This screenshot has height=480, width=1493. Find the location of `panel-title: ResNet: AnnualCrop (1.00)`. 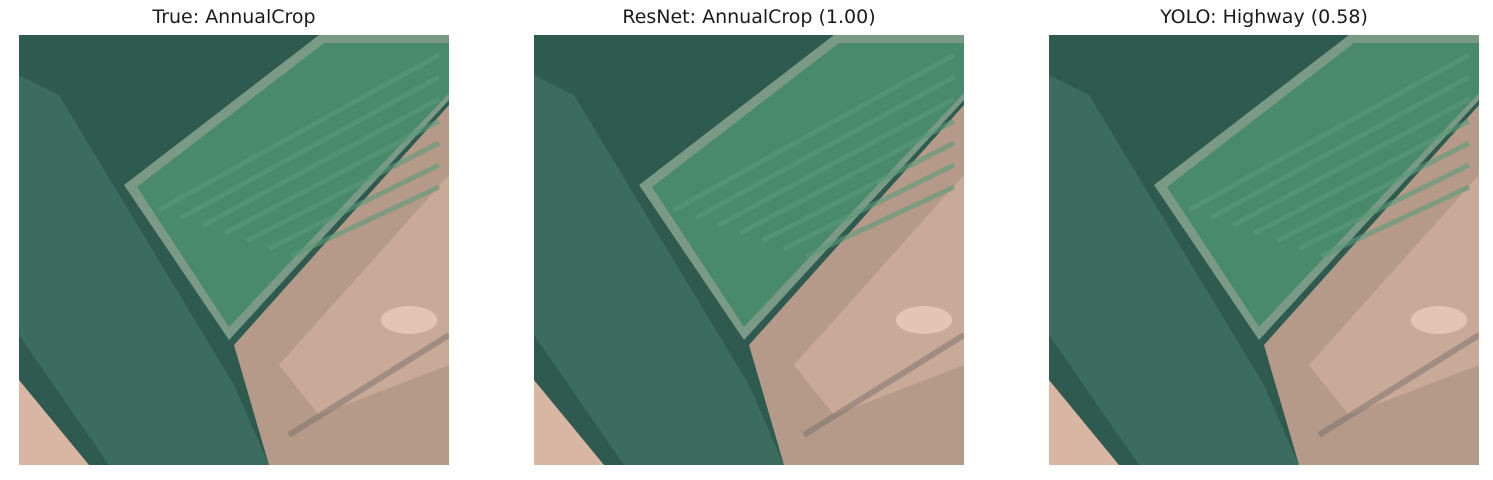

panel-title: ResNet: AnnualCrop (1.00) is located at coordinates (749, 17).